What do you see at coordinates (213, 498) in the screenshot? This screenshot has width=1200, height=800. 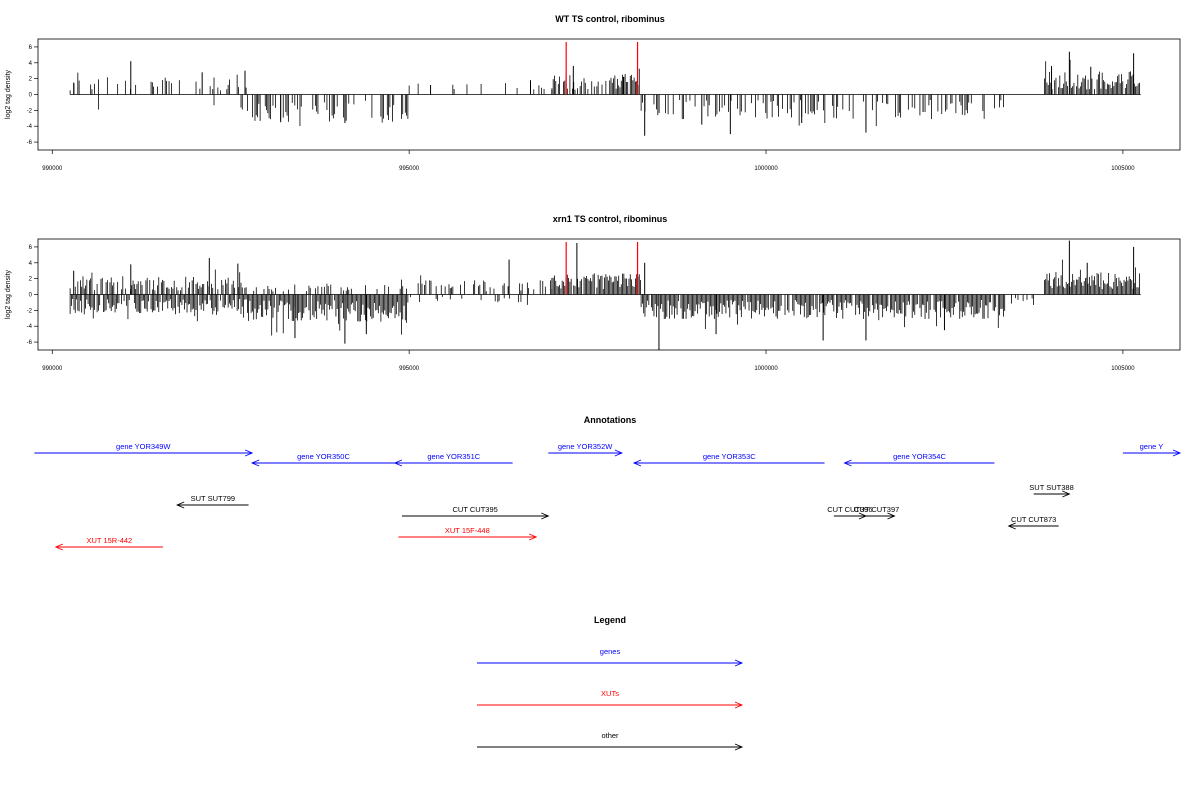 I see `feature-label: SUT SUT799` at bounding box center [213, 498].